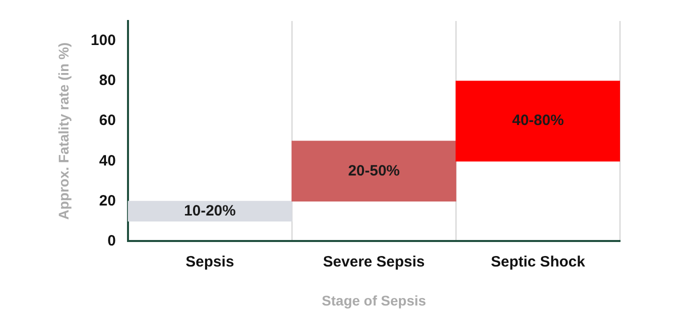 Image resolution: width=697 pixels, height=322 pixels. What do you see at coordinates (210, 261) in the screenshot?
I see `x-tick-label: Sepsis` at bounding box center [210, 261].